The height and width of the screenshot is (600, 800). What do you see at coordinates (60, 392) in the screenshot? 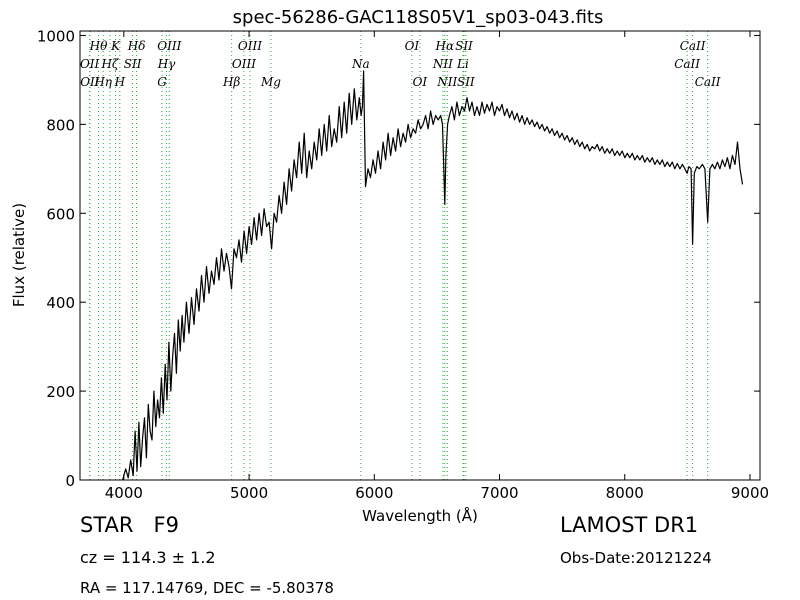
I see `y-tick-label-1: 200` at bounding box center [60, 392].